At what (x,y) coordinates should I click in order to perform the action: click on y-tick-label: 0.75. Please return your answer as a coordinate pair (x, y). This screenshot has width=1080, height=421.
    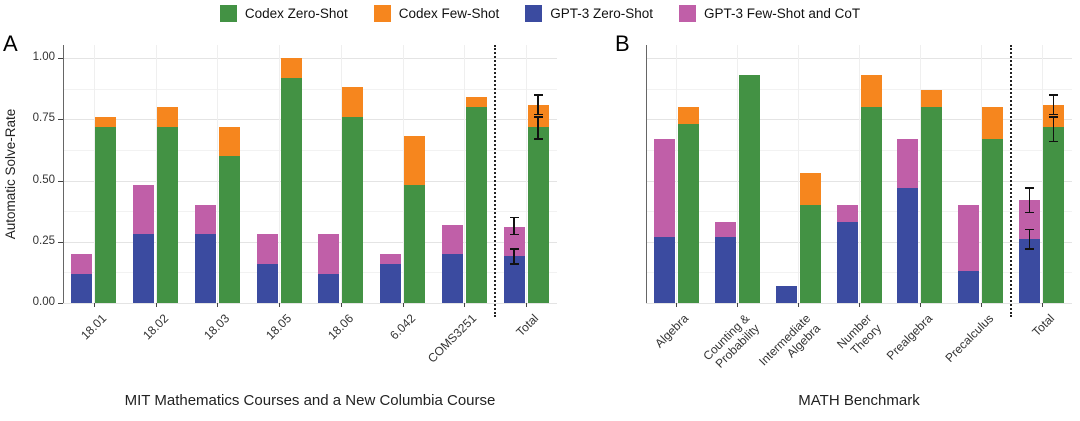
    Looking at the image, I should click on (43, 118).